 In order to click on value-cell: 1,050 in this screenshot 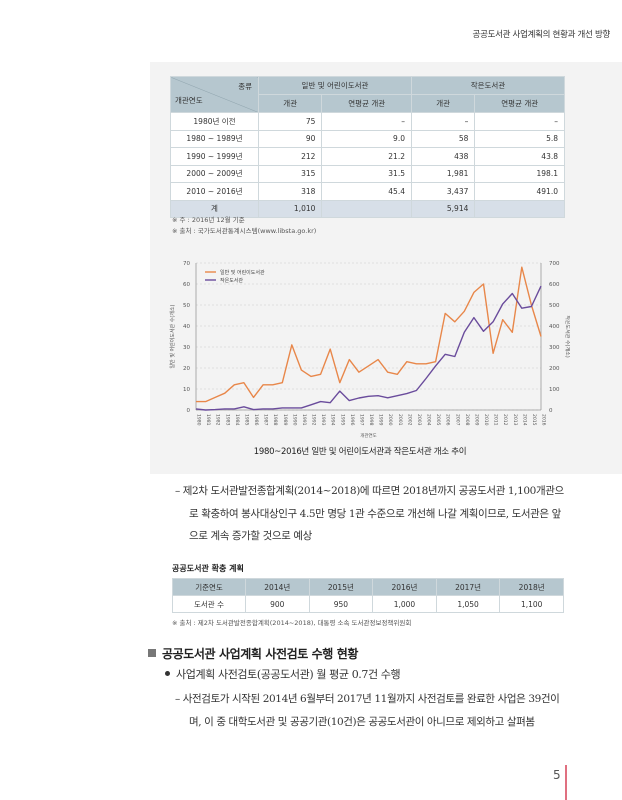, I will do `click(468, 604)`.